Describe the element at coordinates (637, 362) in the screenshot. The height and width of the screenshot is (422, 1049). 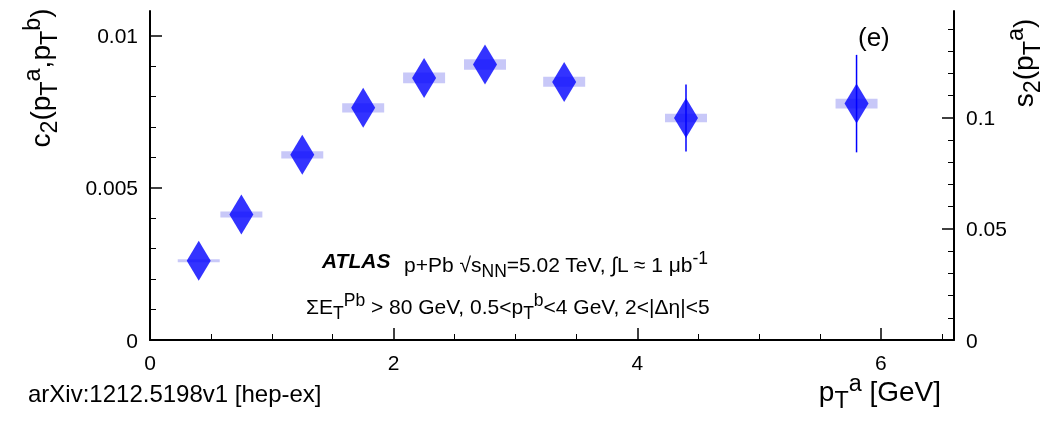
I see `x-tick-label: 4` at that location.